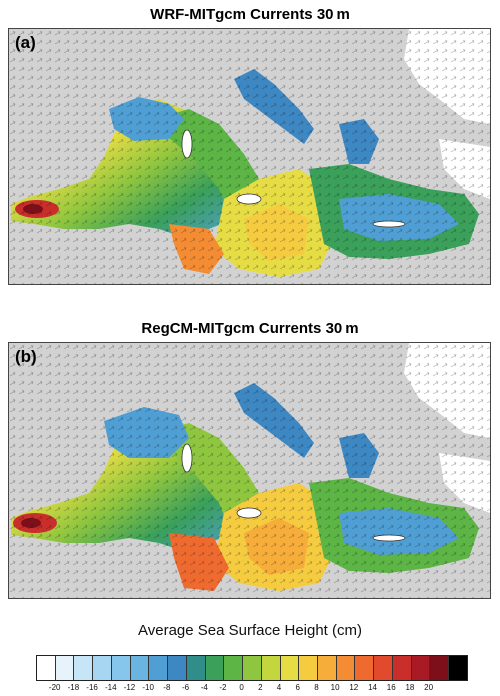 This screenshot has width=500, height=696. What do you see at coordinates (73, 687) in the screenshot?
I see `colorbar-tick-label: -18` at bounding box center [73, 687].